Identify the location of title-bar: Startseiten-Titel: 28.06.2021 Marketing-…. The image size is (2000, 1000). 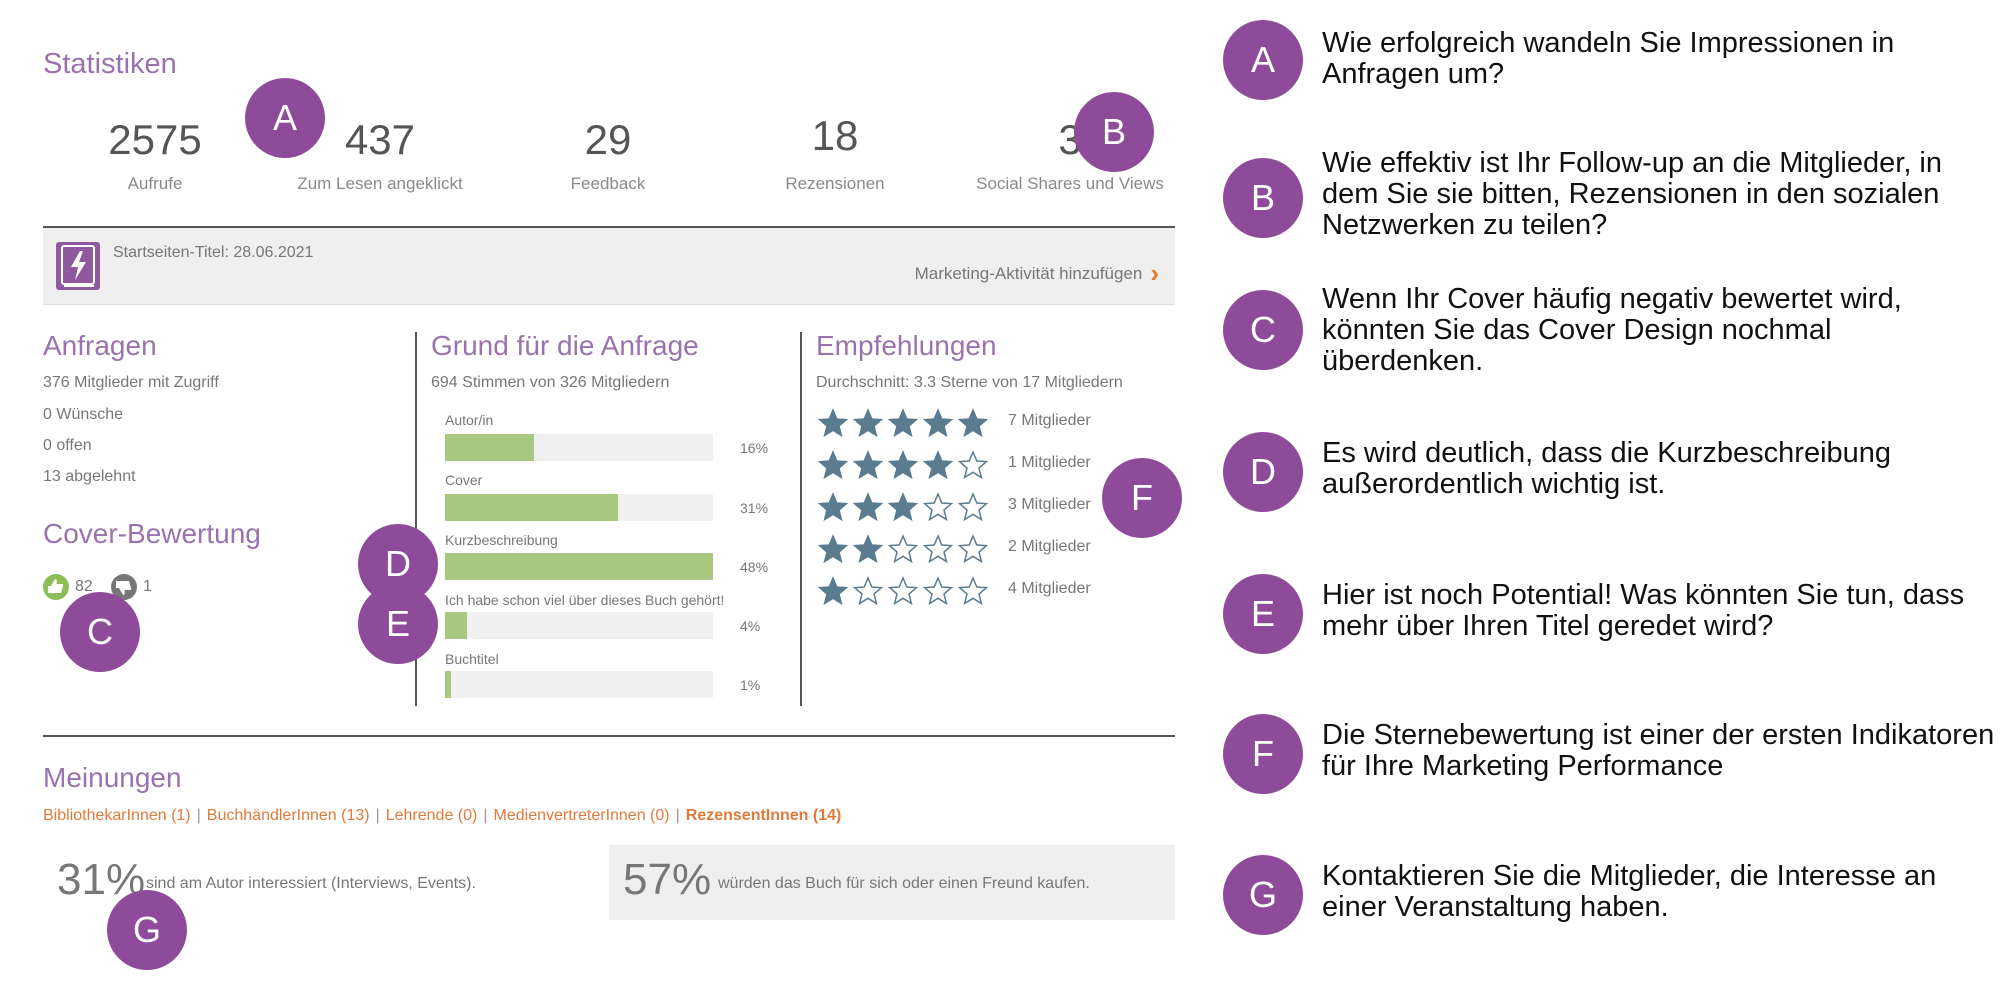
(609, 265).